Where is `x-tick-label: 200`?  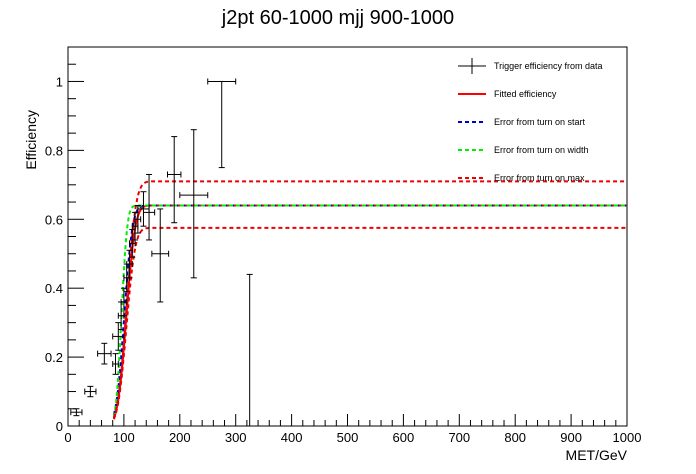 x-tick-label: 200 is located at coordinates (180, 437).